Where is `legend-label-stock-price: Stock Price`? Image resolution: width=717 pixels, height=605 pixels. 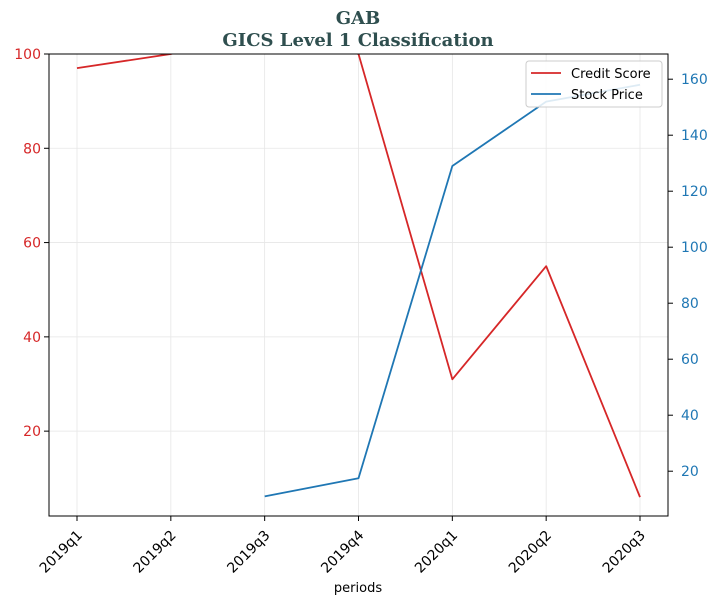 legend-label-stock-price: Stock Price is located at coordinates (607, 95).